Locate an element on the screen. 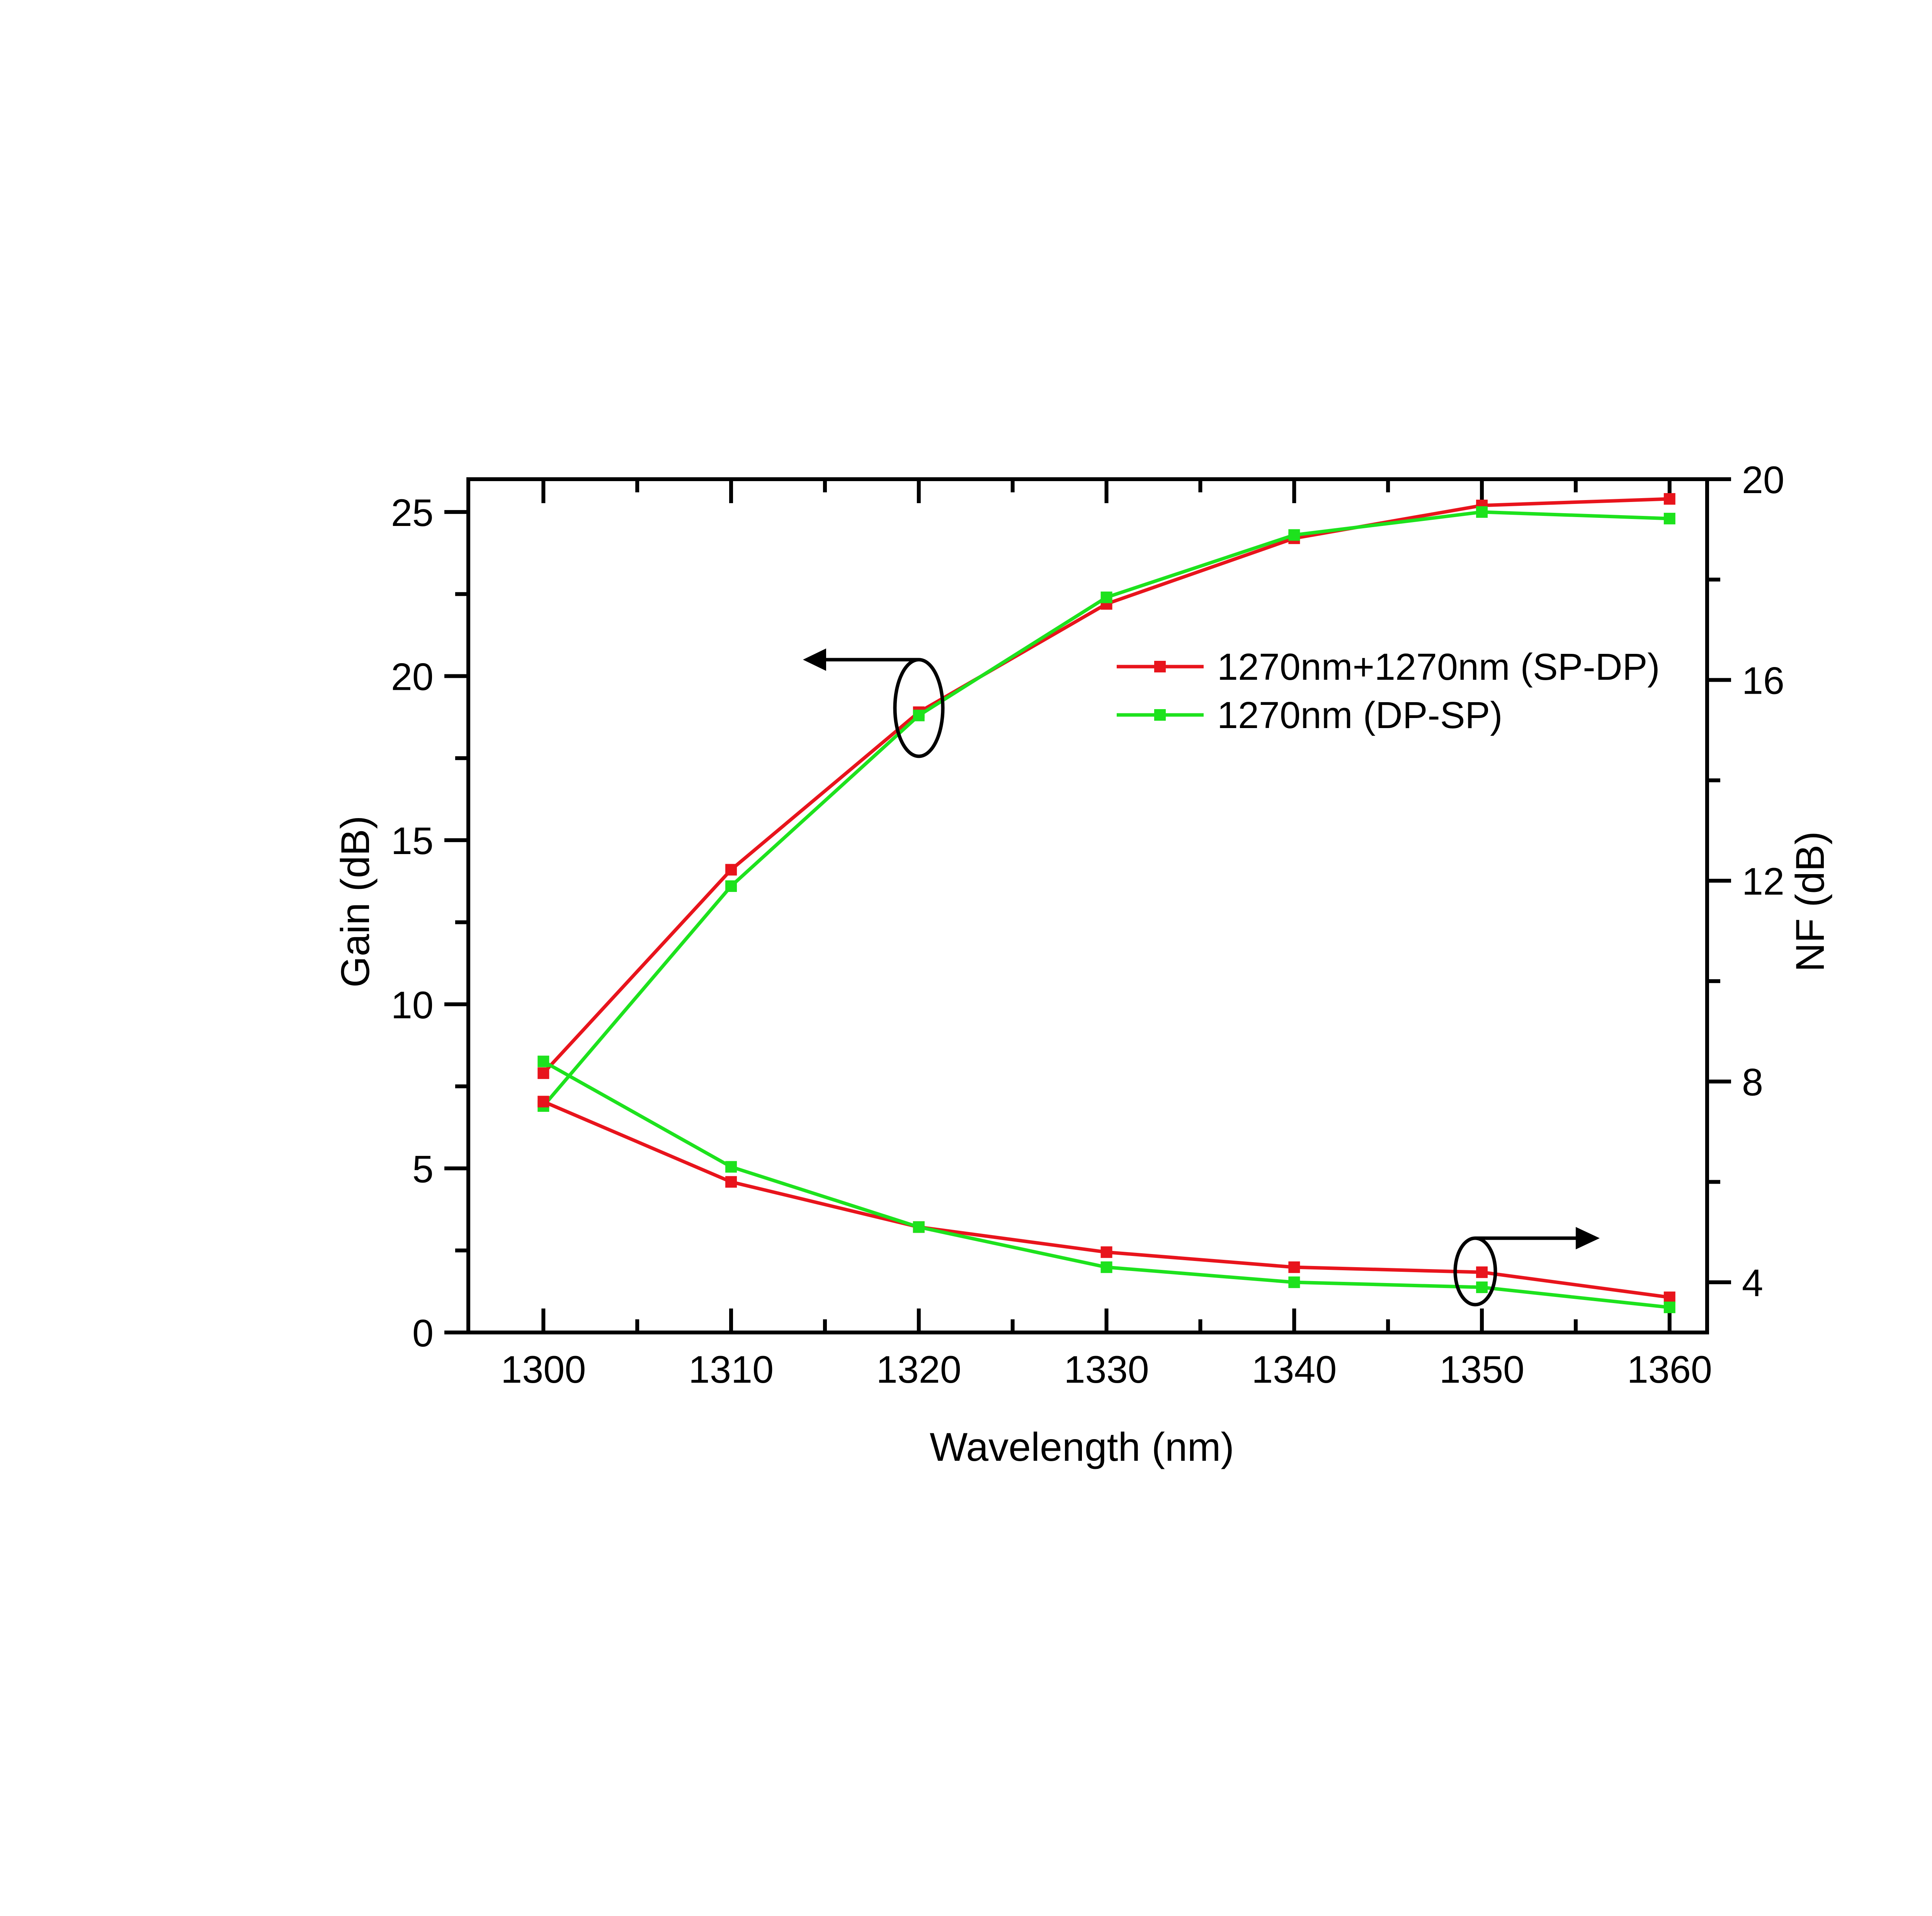 Image resolution: width=1932 pixels, height=1916 pixels. y2-tick-label: 20 is located at coordinates (1763, 480).